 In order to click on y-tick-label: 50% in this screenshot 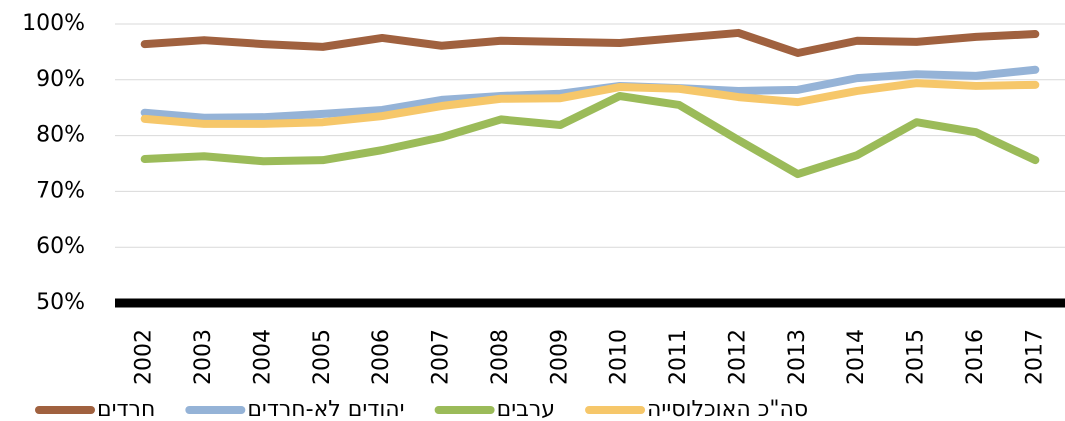, I will do `click(60, 302)`.